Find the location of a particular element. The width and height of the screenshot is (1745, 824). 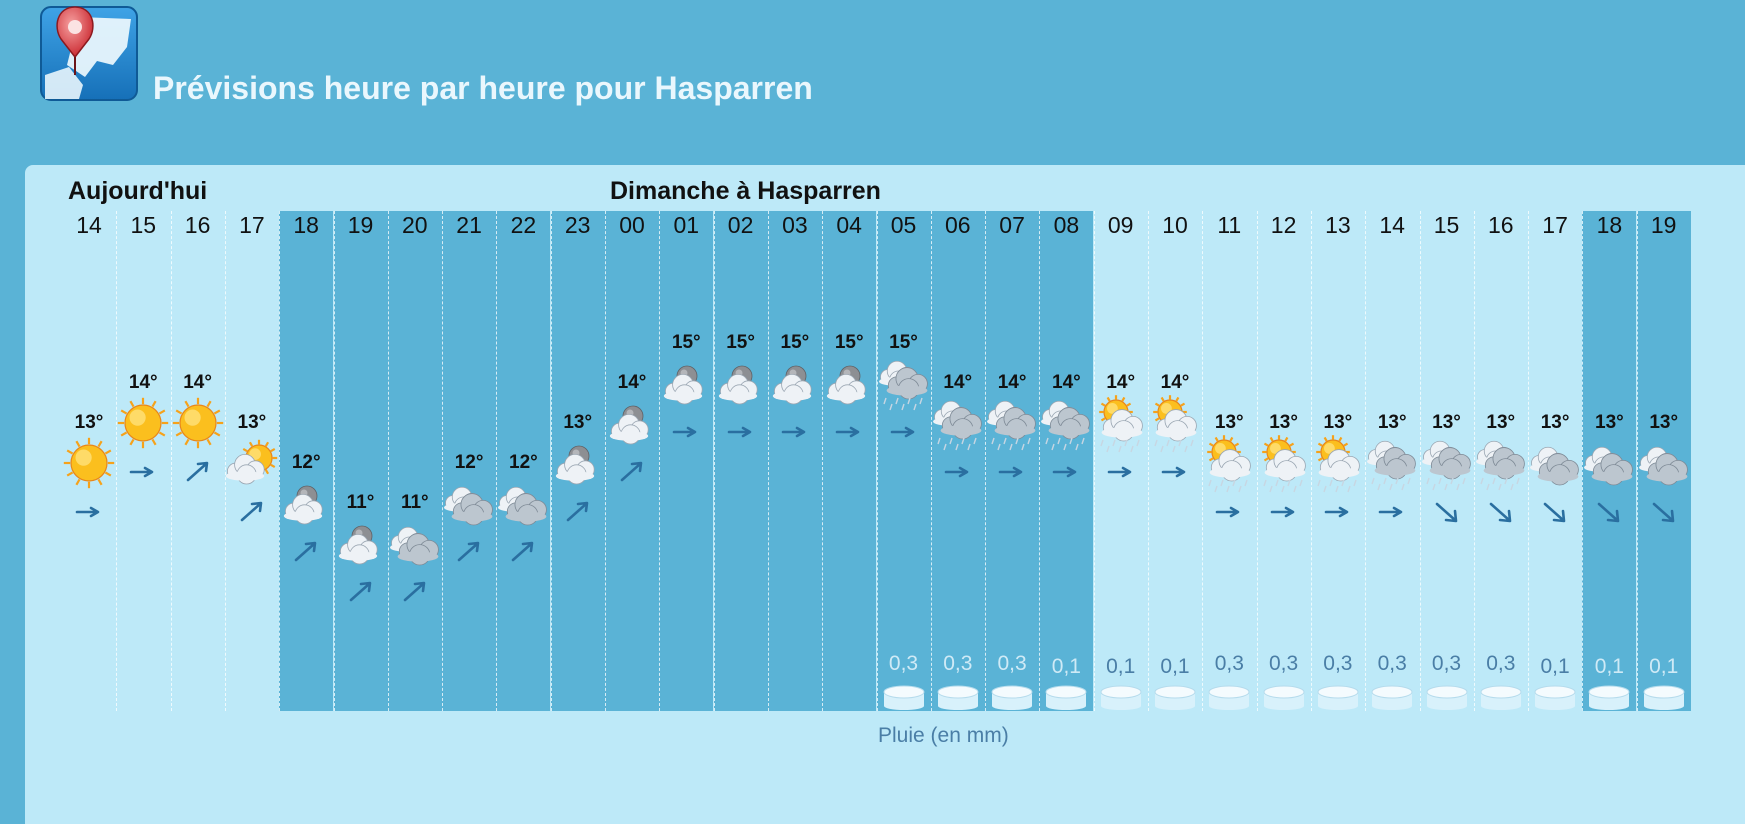

hour-label: 23 is located at coordinates (577, 225).